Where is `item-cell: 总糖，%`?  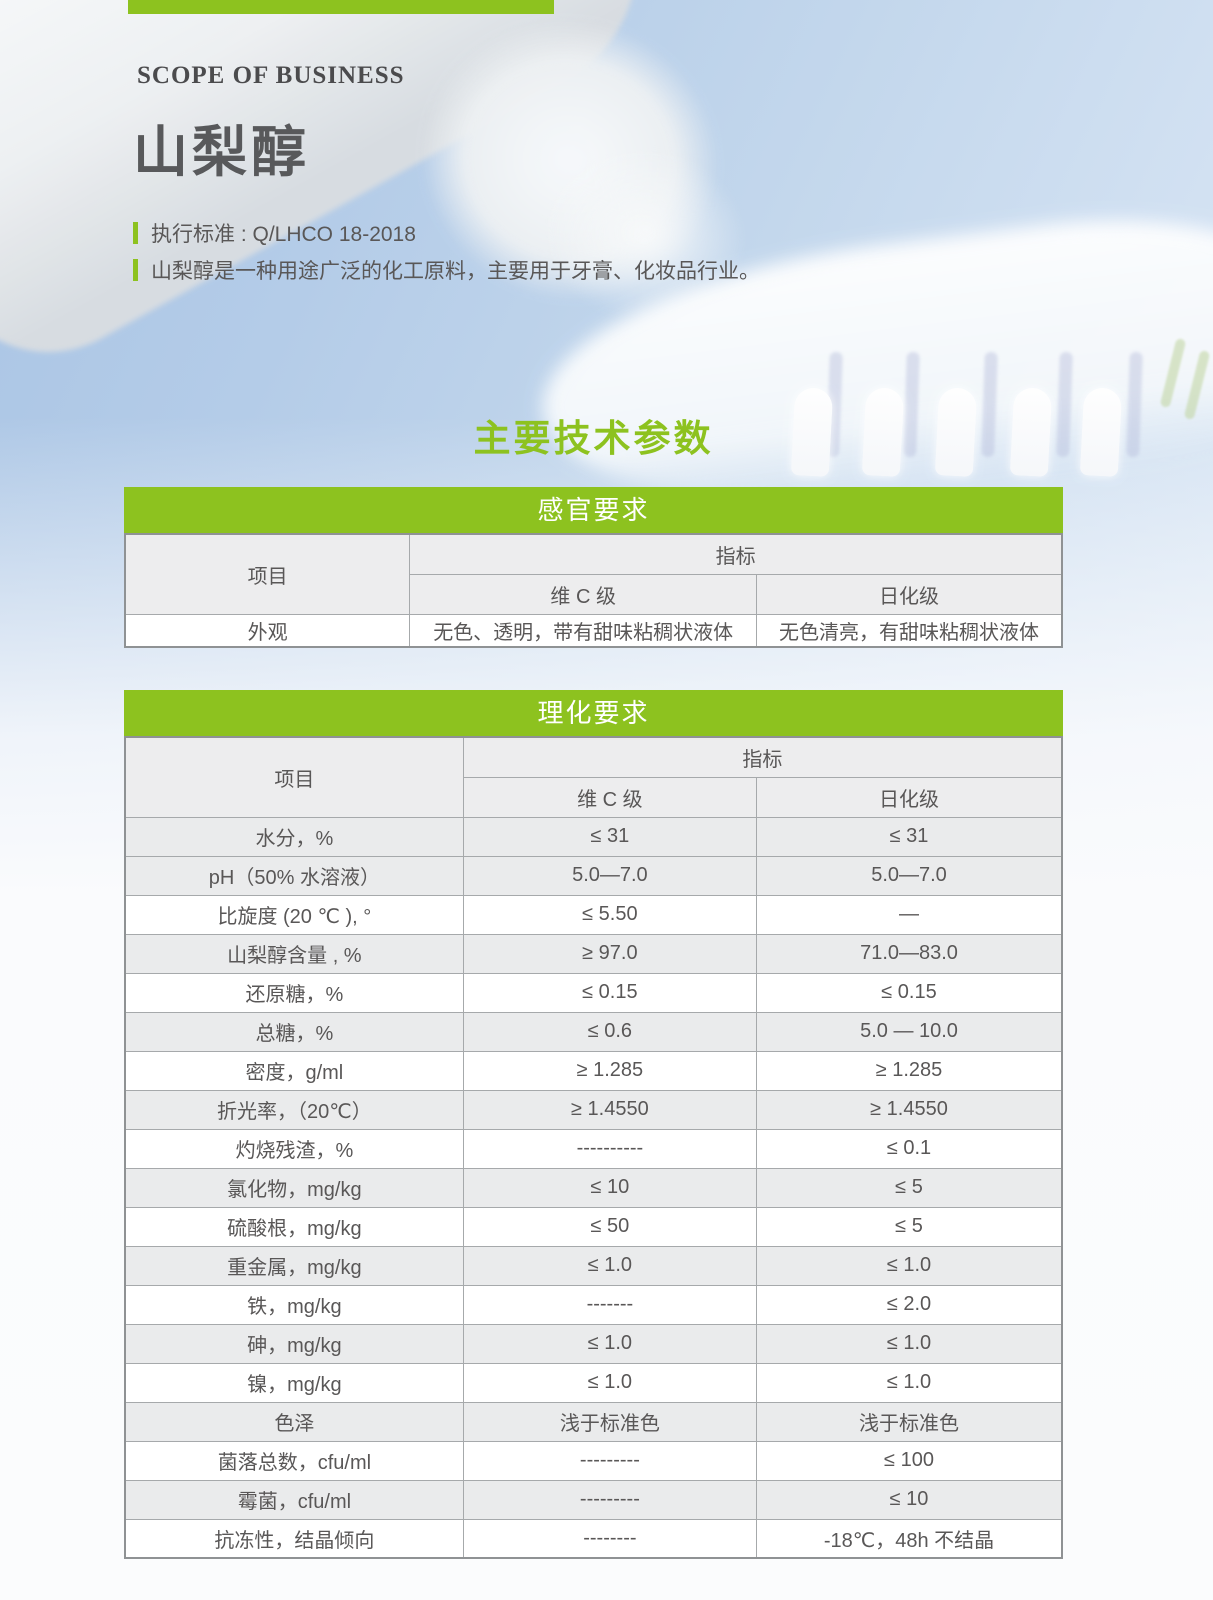
item-cell: 总糖，% is located at coordinates (294, 1031).